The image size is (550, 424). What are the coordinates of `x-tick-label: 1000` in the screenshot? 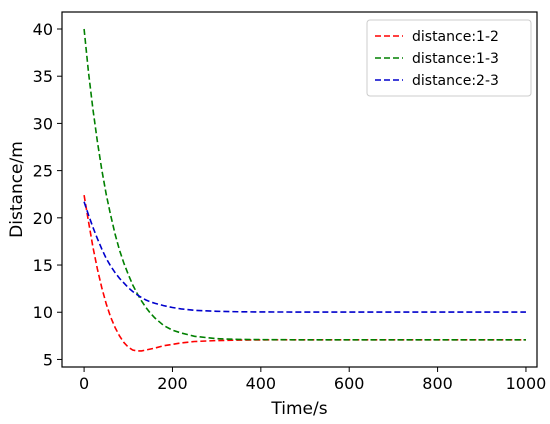 It's located at (526, 383).